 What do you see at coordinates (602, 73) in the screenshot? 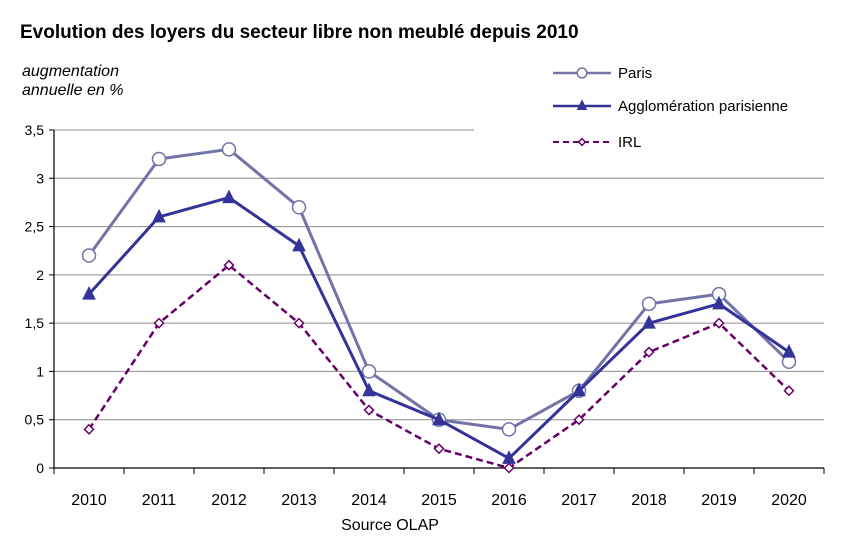
I see `legend-entry: Paris` at bounding box center [602, 73].